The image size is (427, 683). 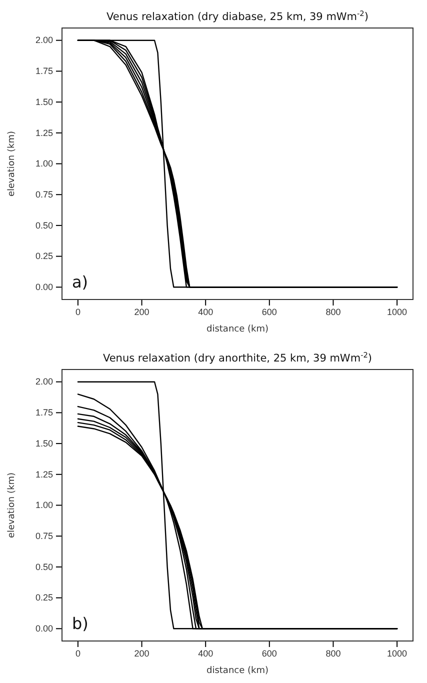 What do you see at coordinates (80, 282) in the screenshot?
I see `annotation: a)` at bounding box center [80, 282].